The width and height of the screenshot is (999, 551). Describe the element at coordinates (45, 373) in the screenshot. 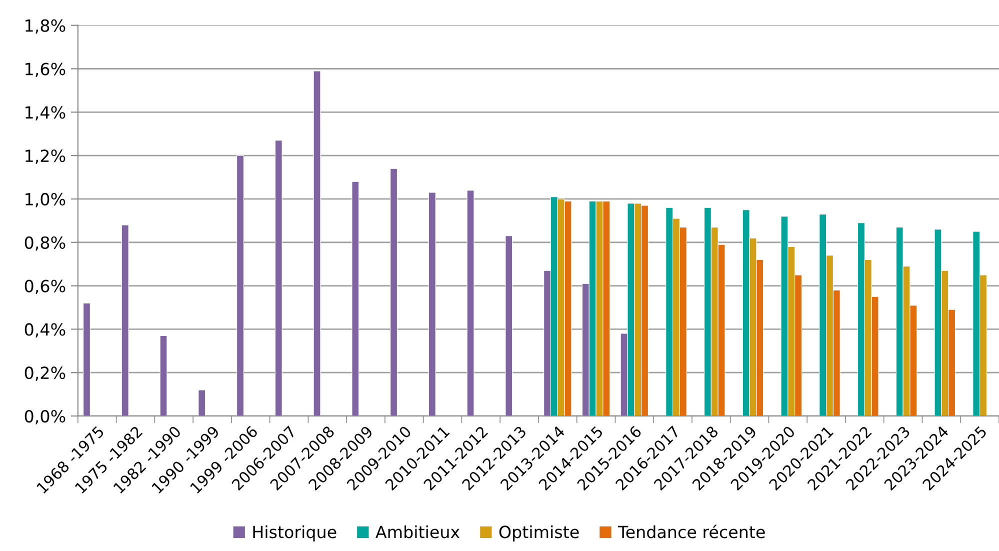

I see `y-tick-label: 0,2%` at that location.